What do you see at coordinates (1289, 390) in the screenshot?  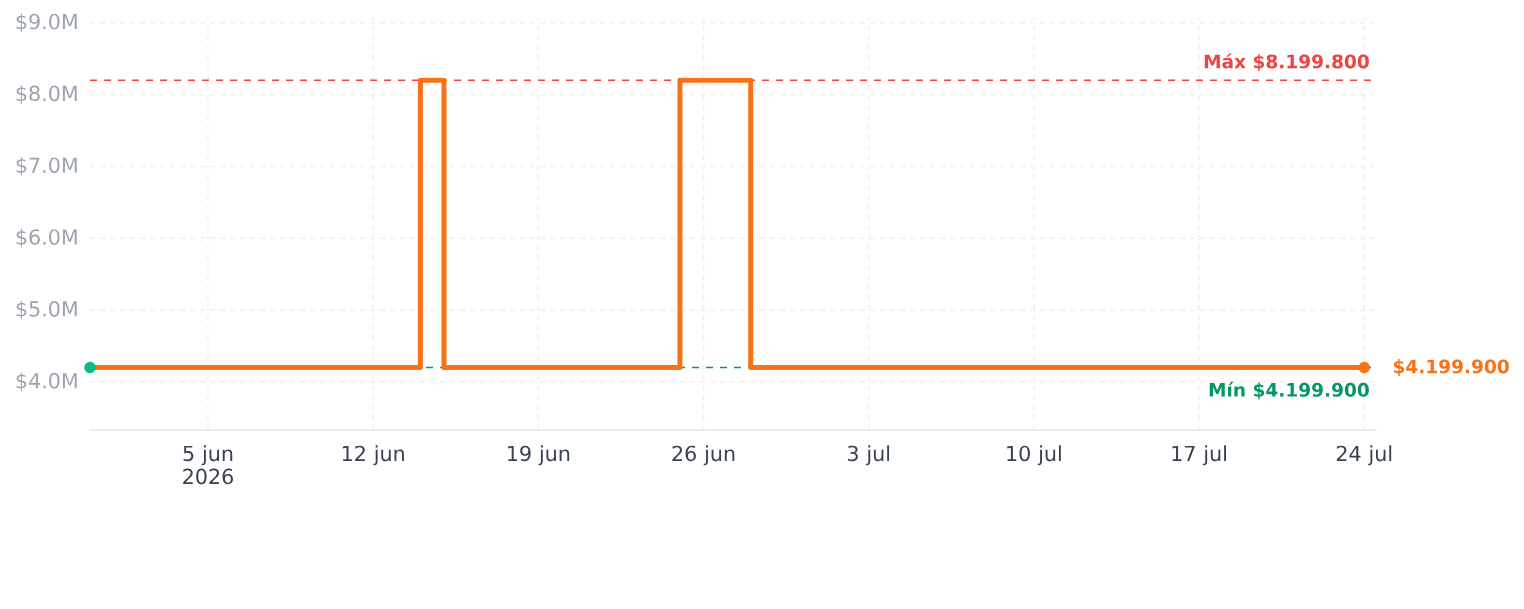 I see `ref-line-label: Mín $4.199.900` at bounding box center [1289, 390].